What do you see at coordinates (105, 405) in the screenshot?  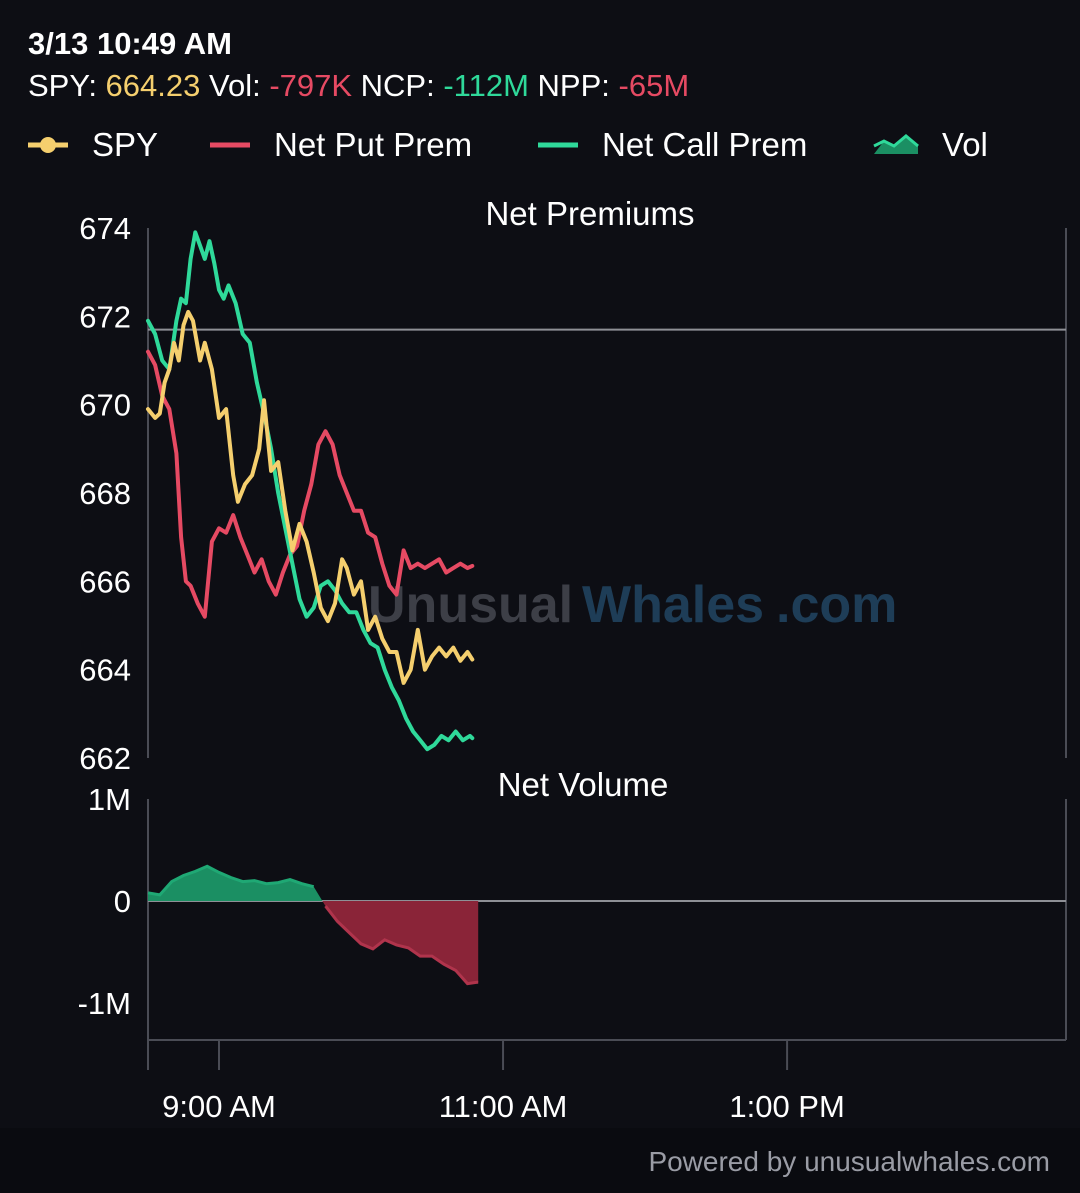 I see `premium-ytick-label: 670` at bounding box center [105, 405].